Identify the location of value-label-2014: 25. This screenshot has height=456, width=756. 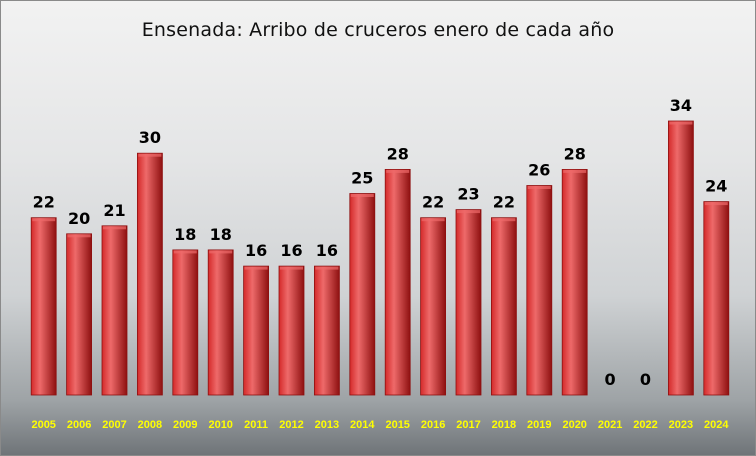
(362, 178).